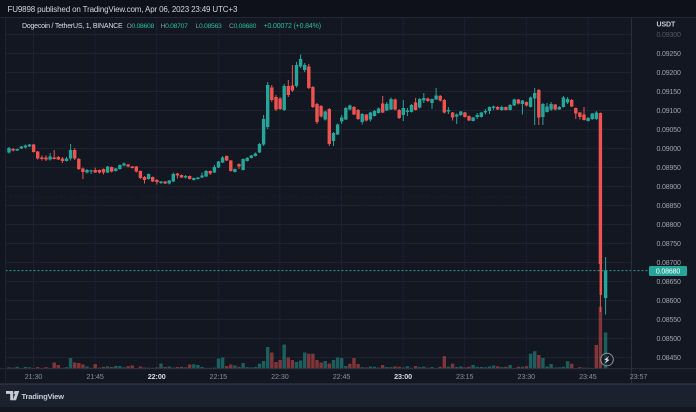  What do you see at coordinates (157, 376) in the screenshot?
I see `svg-text: 22:00` at bounding box center [157, 376].